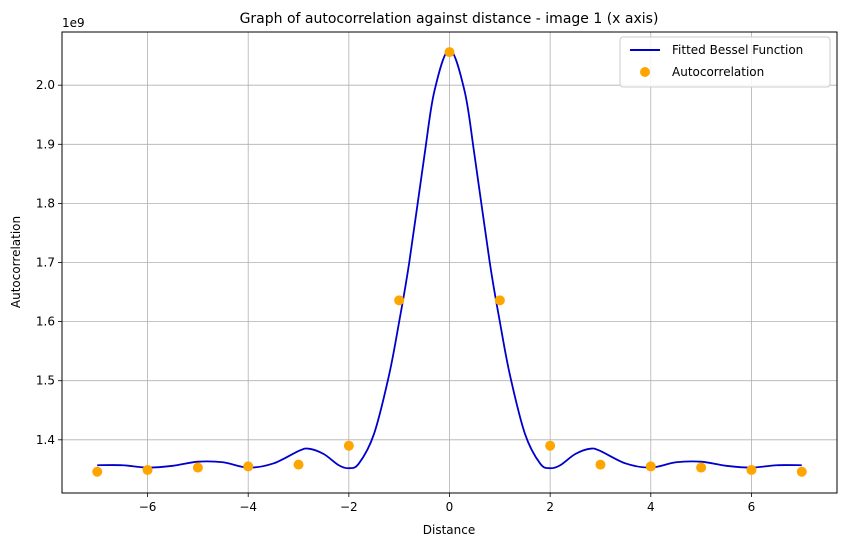  I want to click on y-tick-label: 1.9, so click(45, 144).